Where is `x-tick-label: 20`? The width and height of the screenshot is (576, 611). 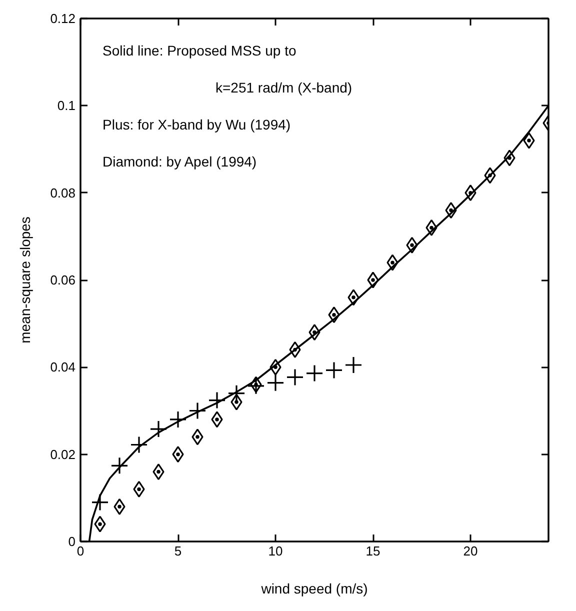 x-tick-label: 20 is located at coordinates (470, 551).